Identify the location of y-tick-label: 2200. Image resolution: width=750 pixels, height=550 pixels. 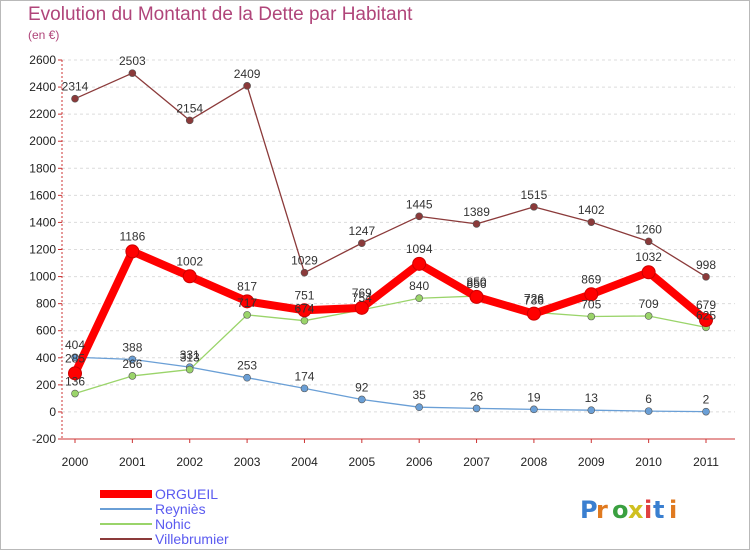
(42, 114).